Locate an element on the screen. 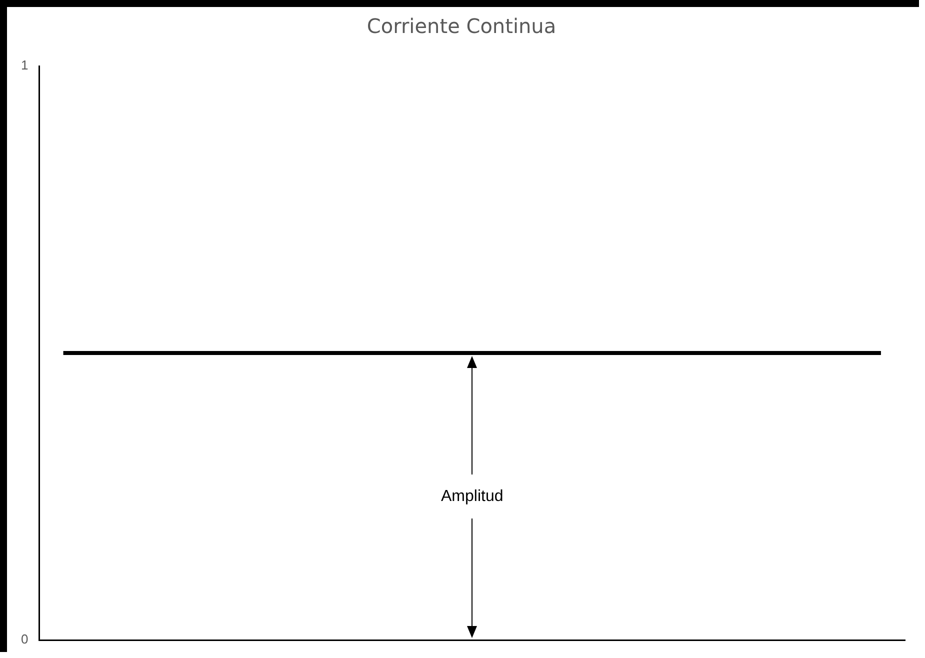 This screenshot has height=658, width=925. y-tick-label: 0 is located at coordinates (24, 639).